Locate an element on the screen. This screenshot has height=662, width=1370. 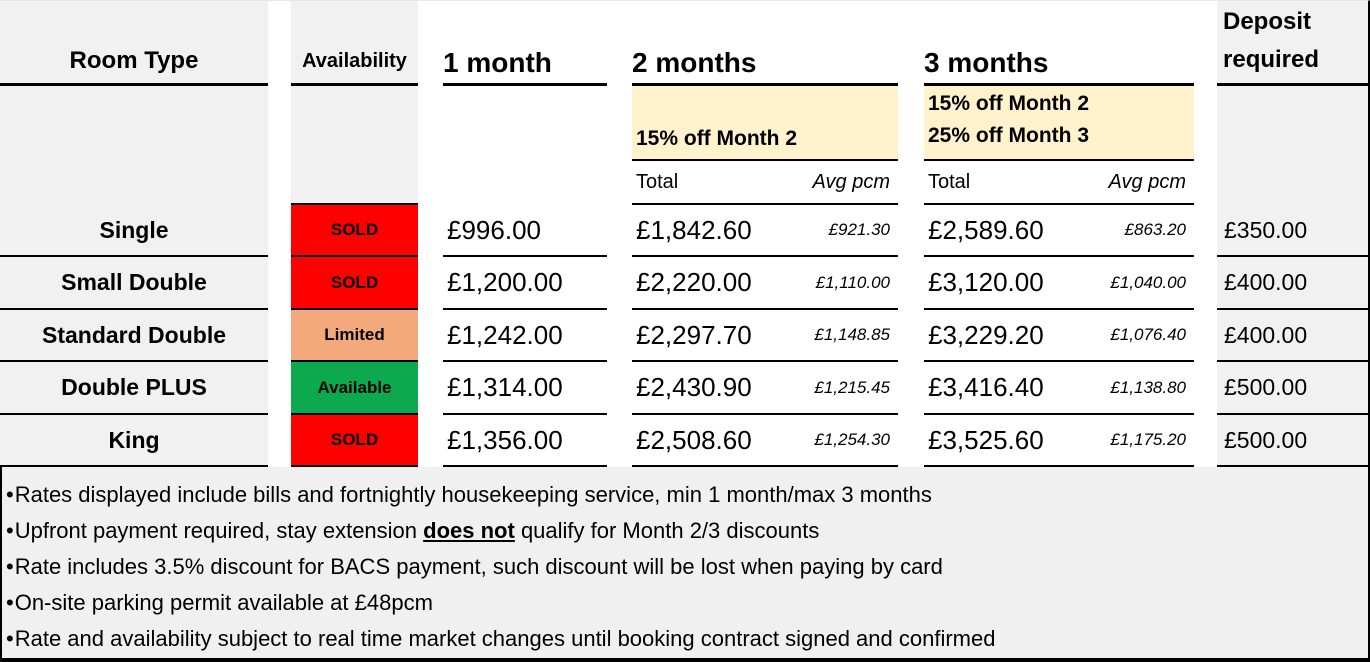
three-months-header: 3 months is located at coordinates (1059, 43).